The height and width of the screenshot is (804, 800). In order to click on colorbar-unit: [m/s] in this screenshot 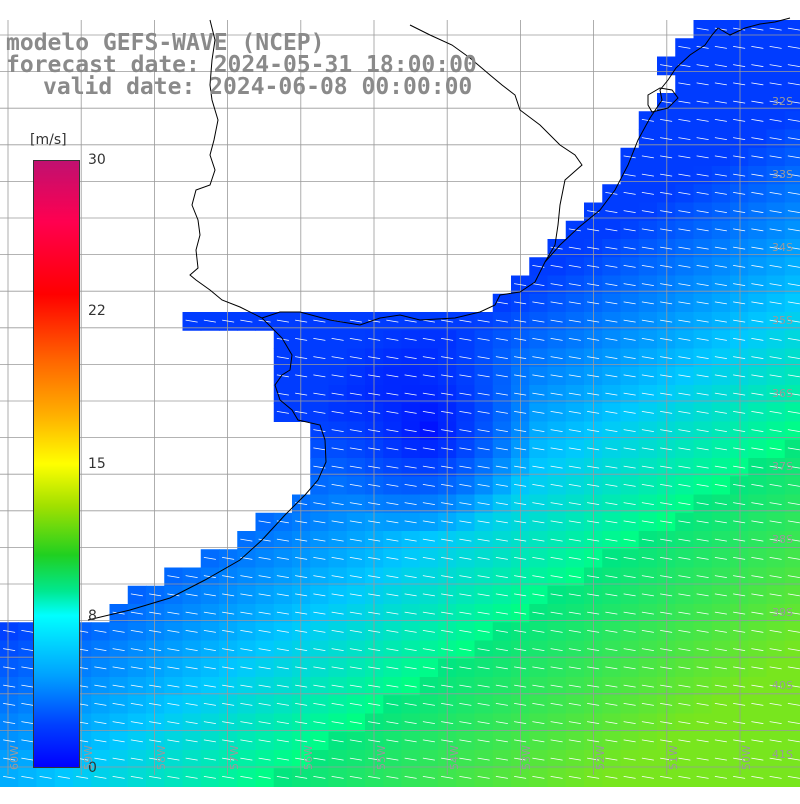, I will do `click(48, 140)`.